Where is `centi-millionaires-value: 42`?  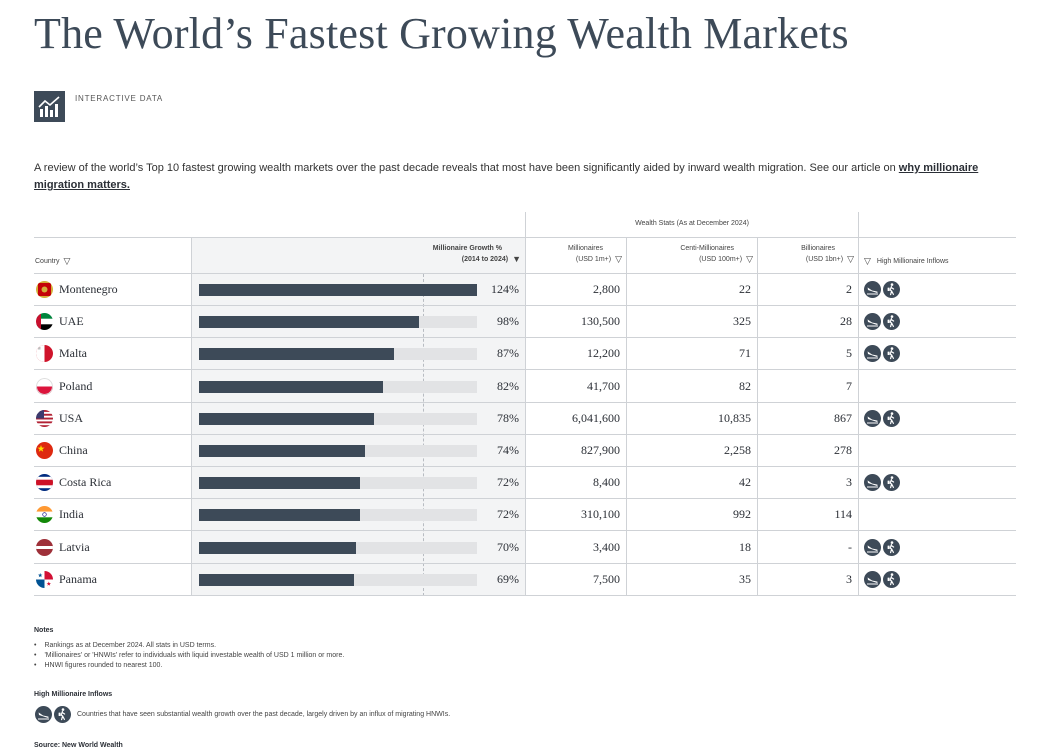
centi-millionaires-value: 42 is located at coordinates (745, 482).